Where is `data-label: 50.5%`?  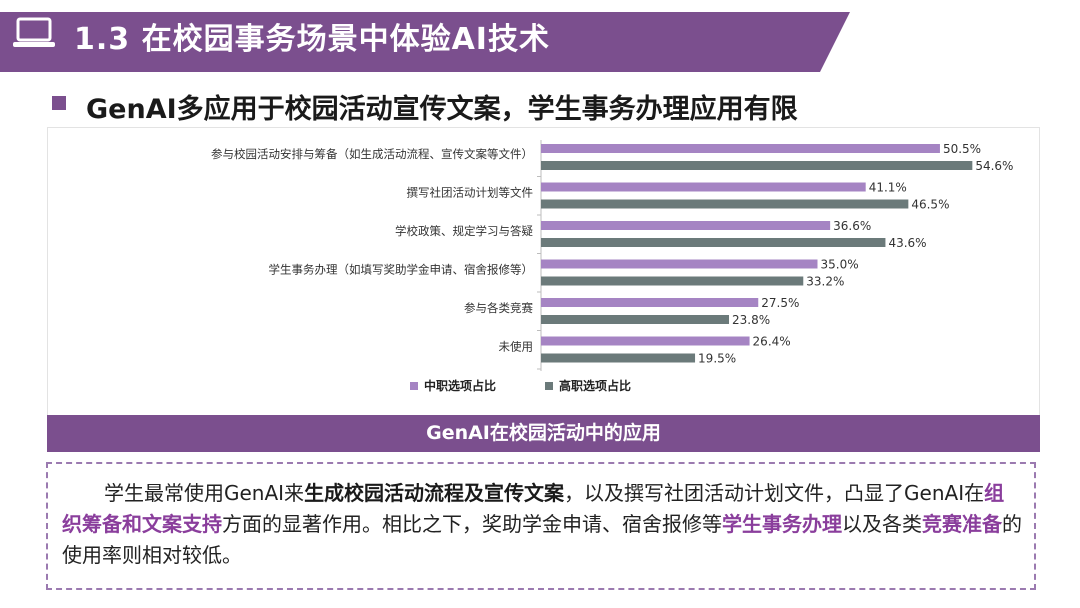 data-label: 50.5% is located at coordinates (962, 149).